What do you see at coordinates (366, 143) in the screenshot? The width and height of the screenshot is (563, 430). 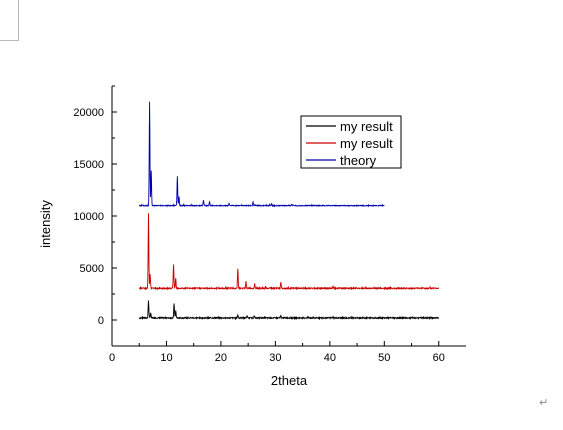 I see `legend-label-2: my result` at bounding box center [366, 143].